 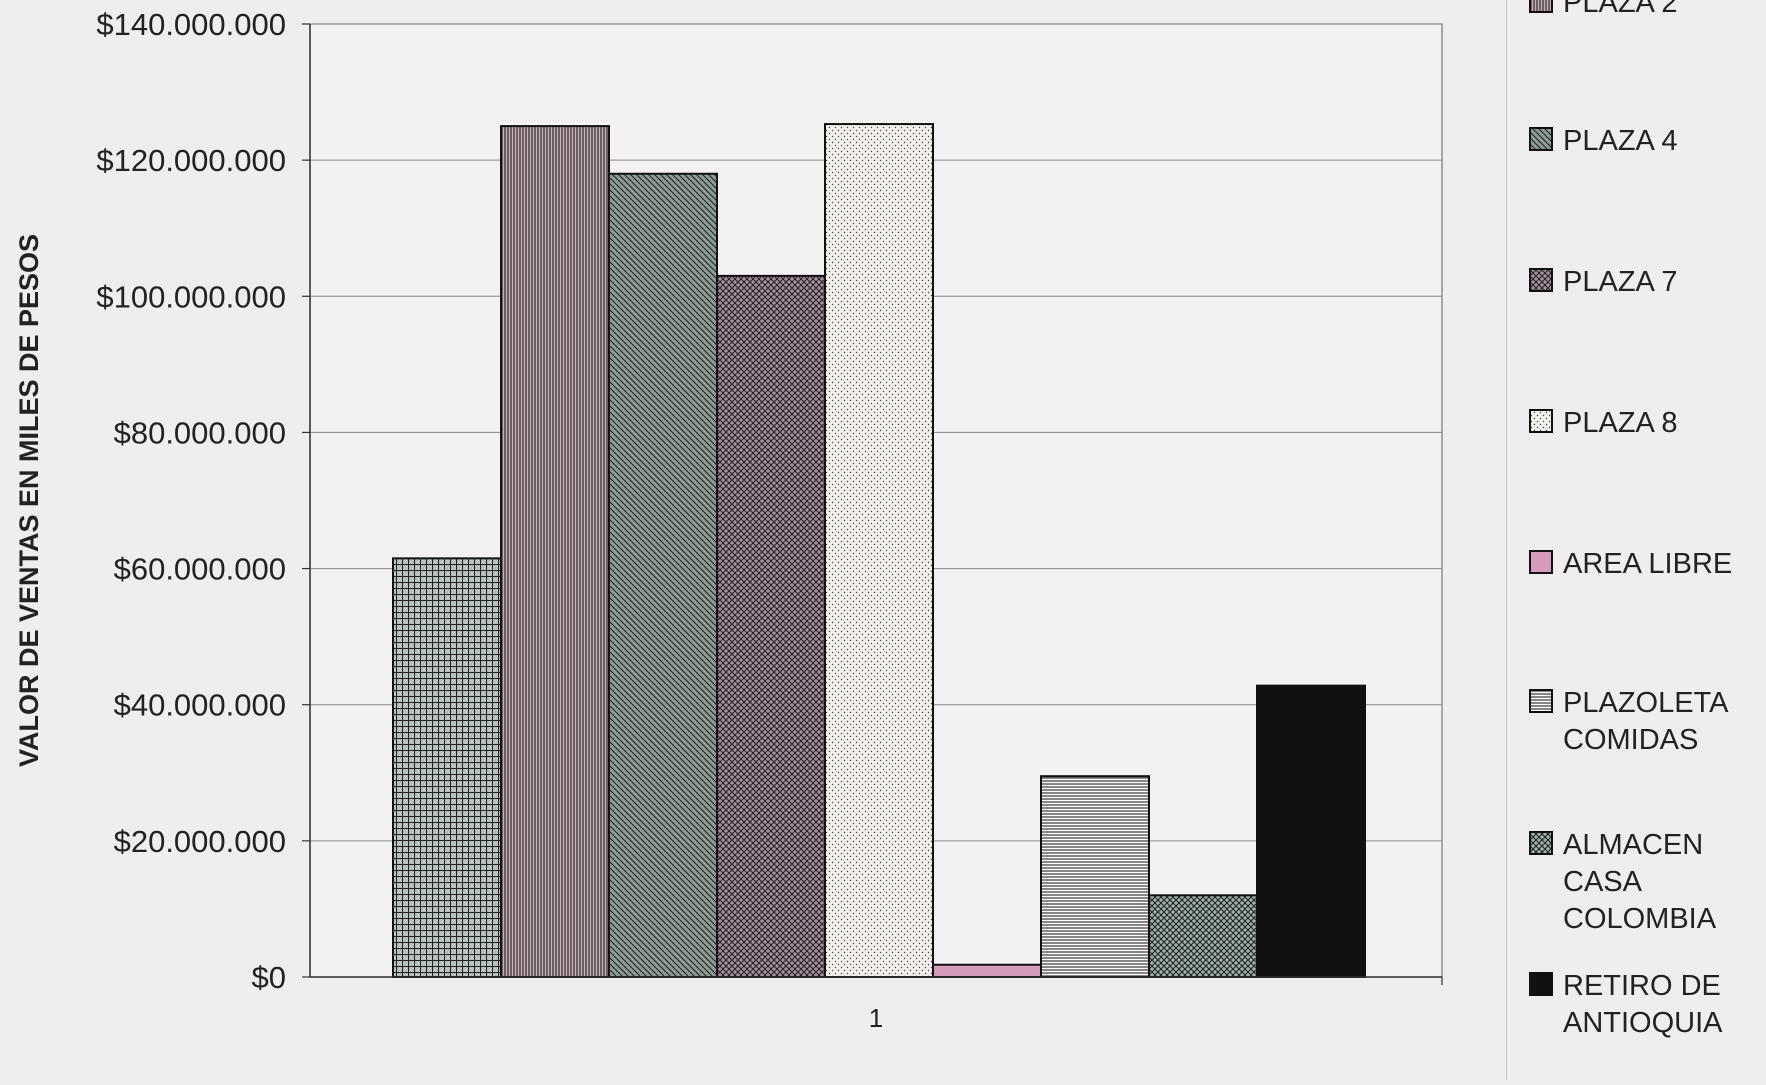 I want to click on legend-label: ANTIOQUIA, so click(x=1643, y=1023).